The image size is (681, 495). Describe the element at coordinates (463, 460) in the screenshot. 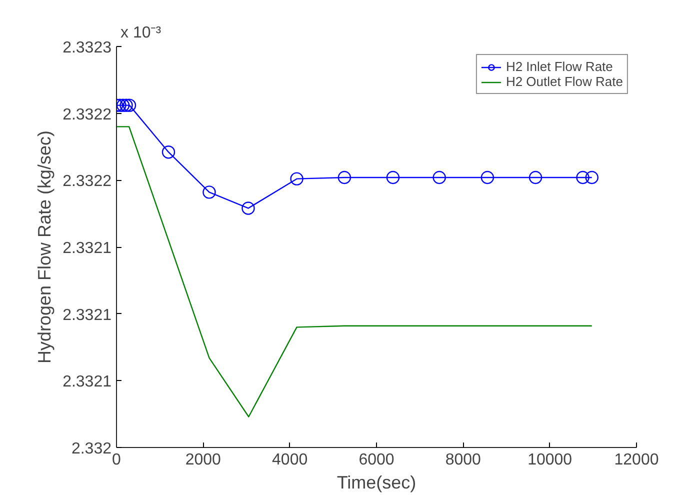

I see `x-tick-label: 8000` at that location.